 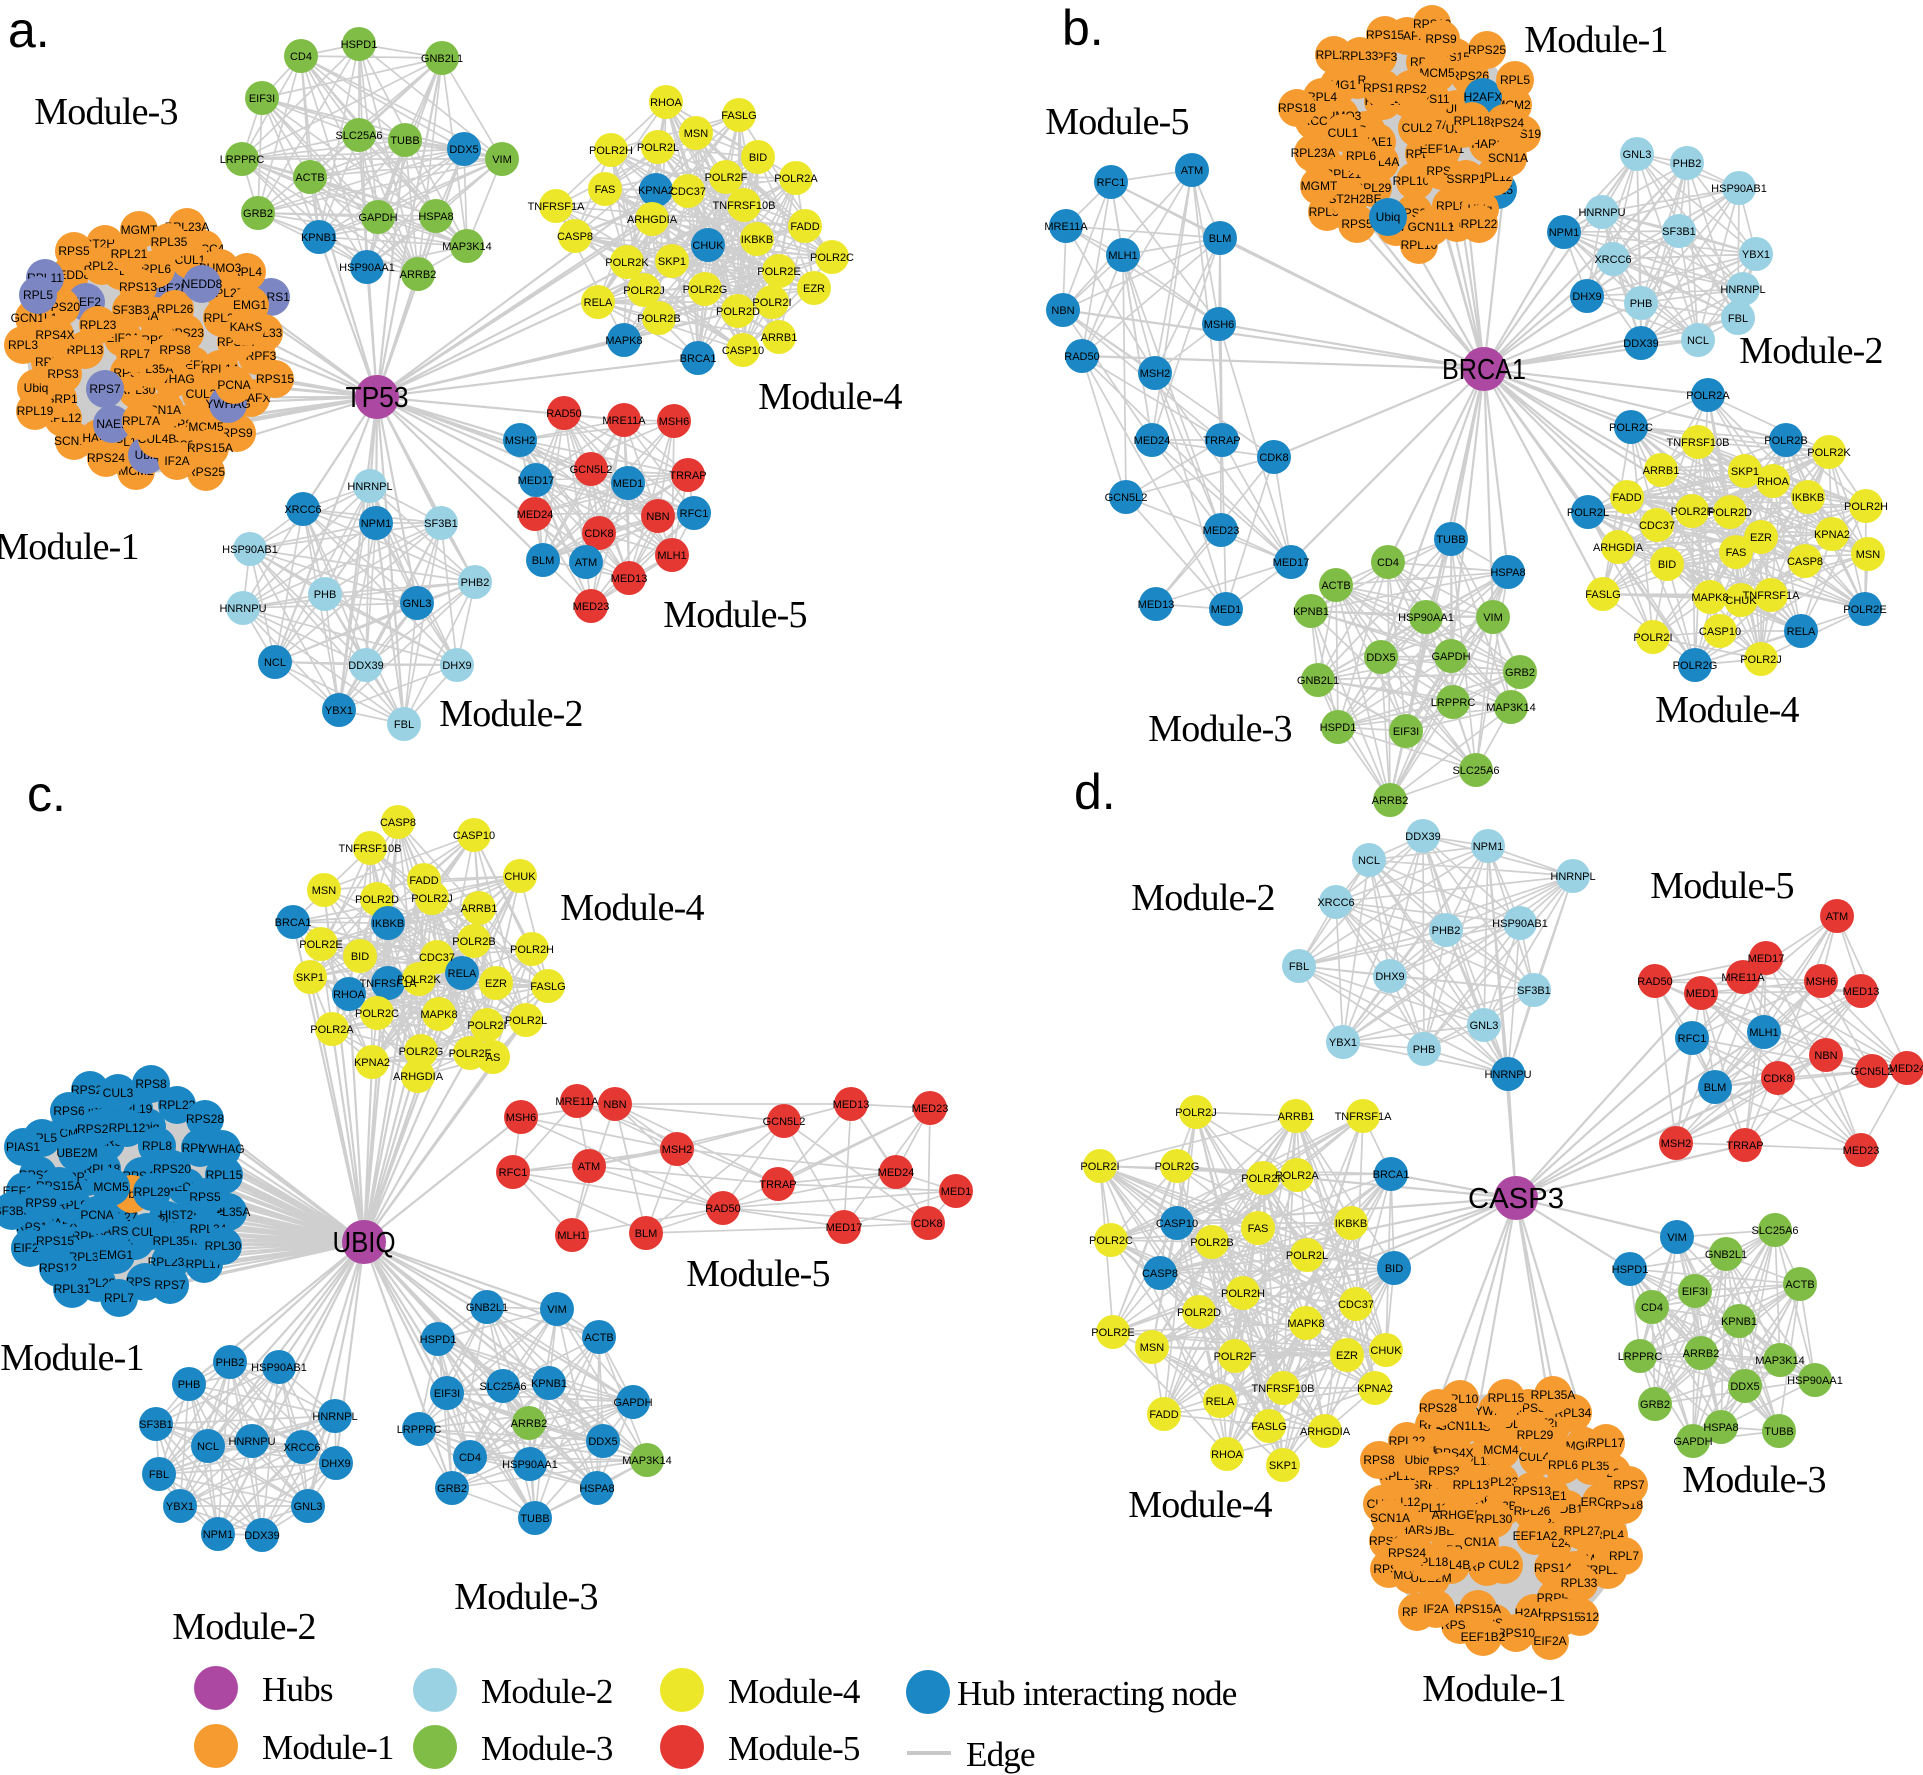 What do you see at coordinates (1730, 513) in the screenshot?
I see `svg-text: POLR2D` at bounding box center [1730, 513].